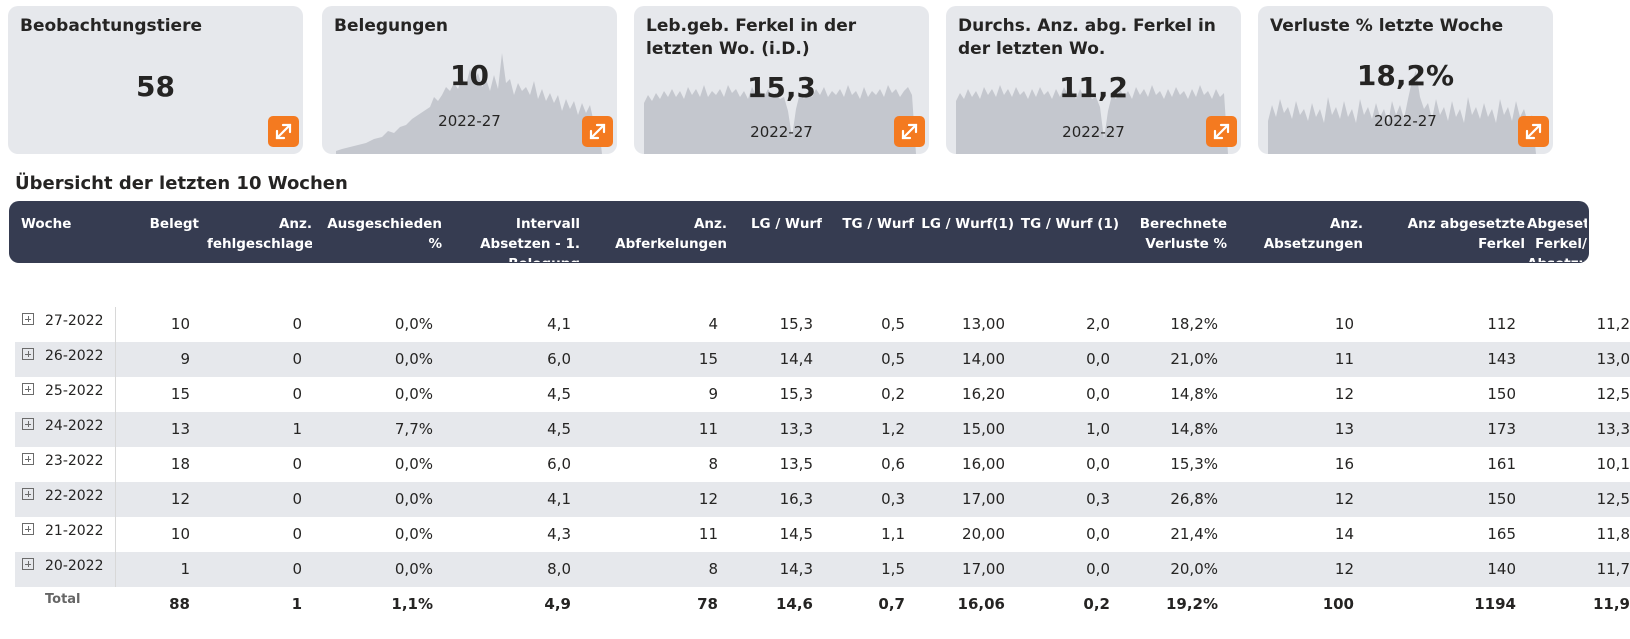 This screenshot has width=1630, height=639. I want to click on cell-lg-wurf: 13,5, so click(796, 464).